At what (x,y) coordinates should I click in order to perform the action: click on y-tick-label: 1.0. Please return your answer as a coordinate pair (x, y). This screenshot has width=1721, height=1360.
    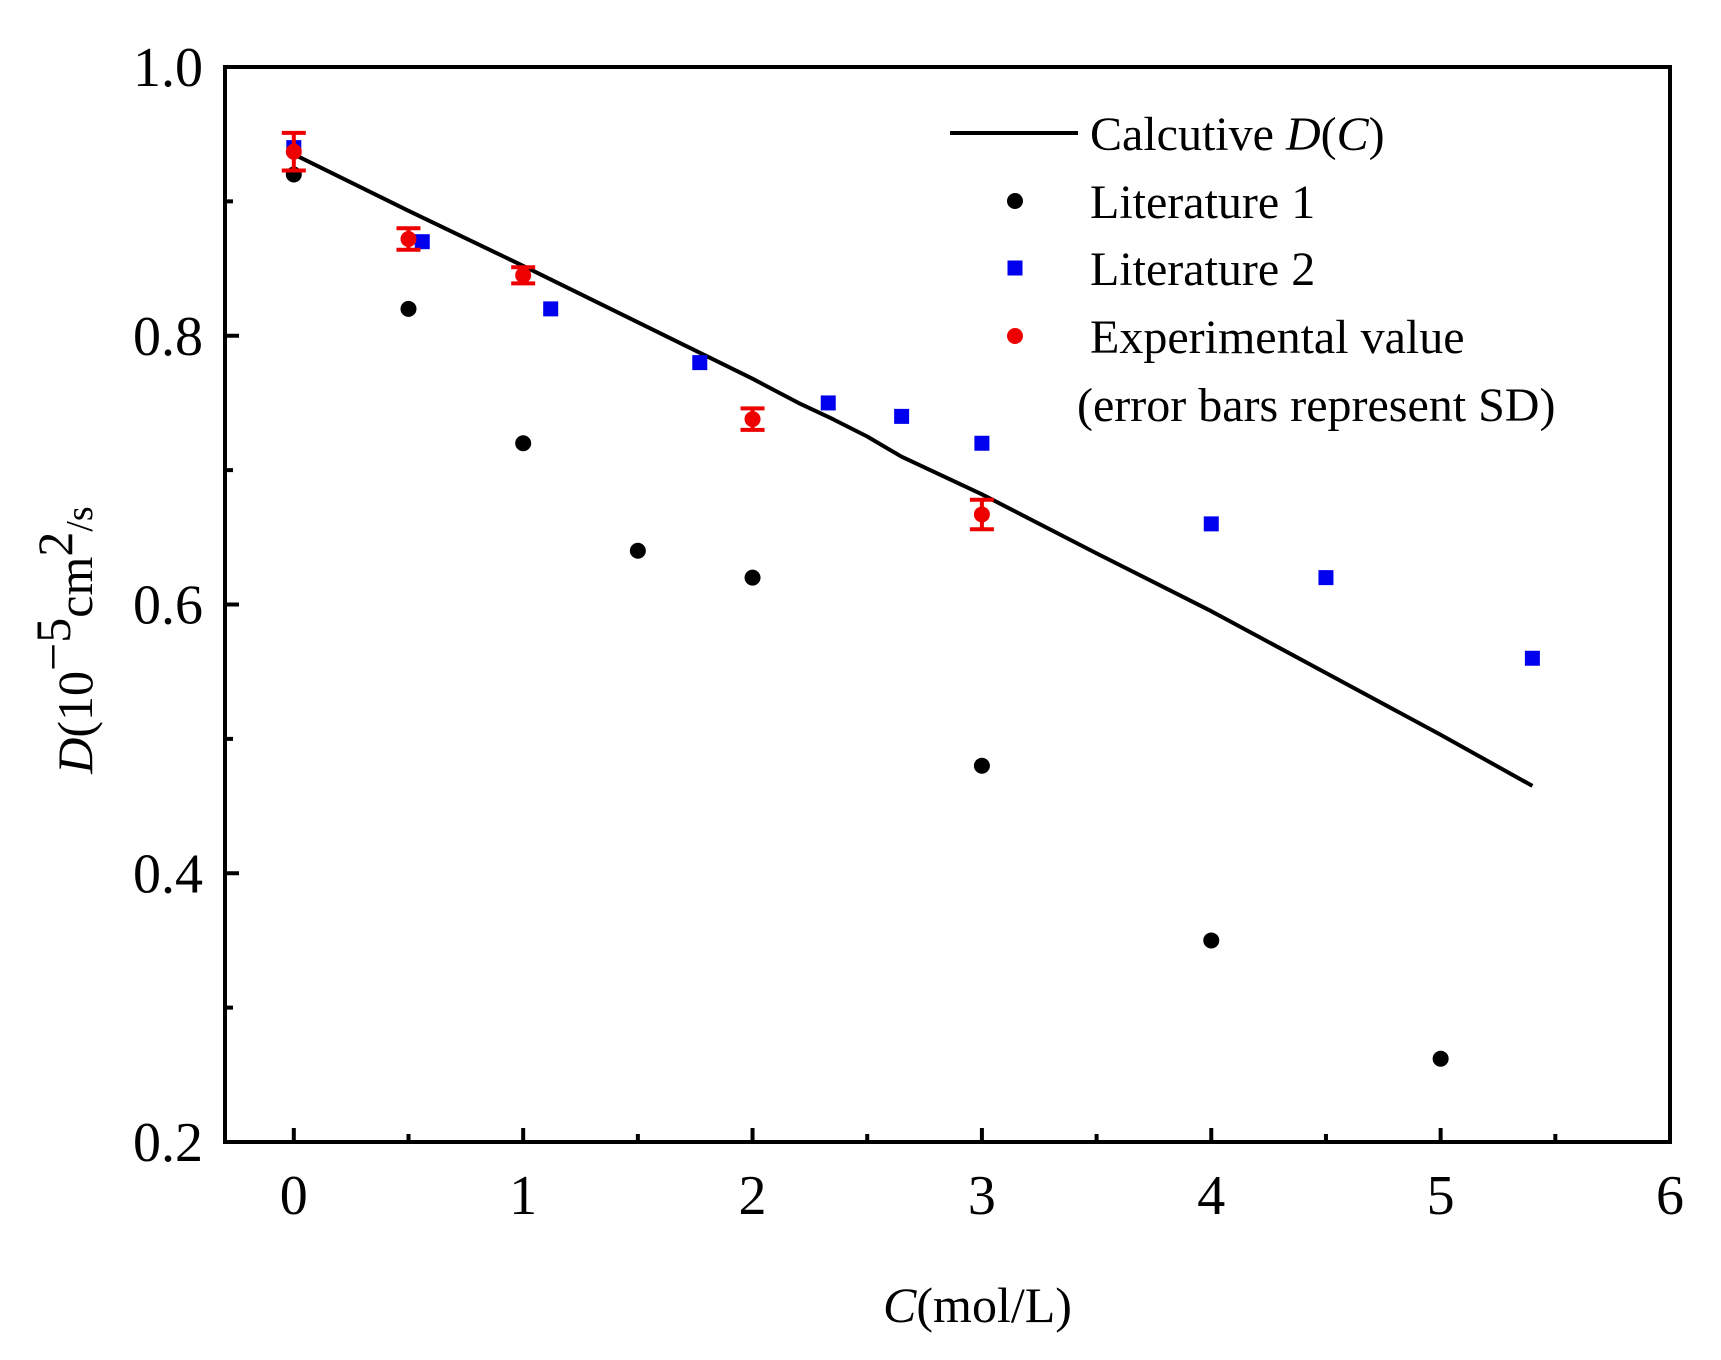
    Looking at the image, I should click on (168, 68).